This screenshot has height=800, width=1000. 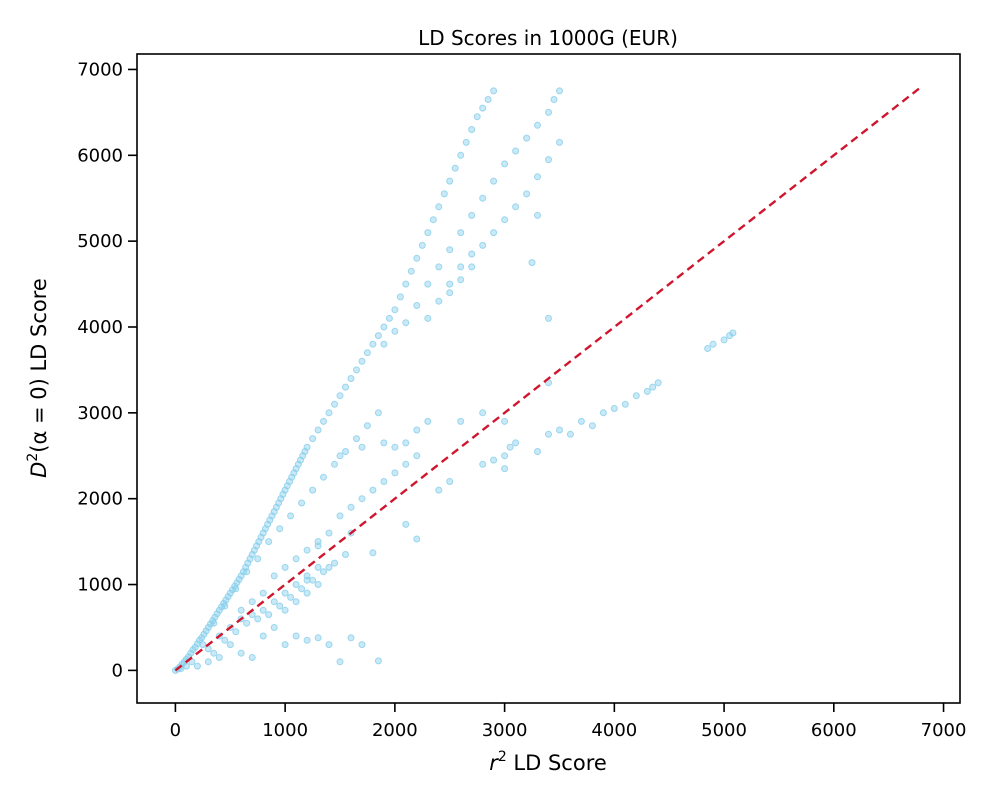 What do you see at coordinates (100, 413) in the screenshot?
I see `y-tick-label: 3000` at bounding box center [100, 413].